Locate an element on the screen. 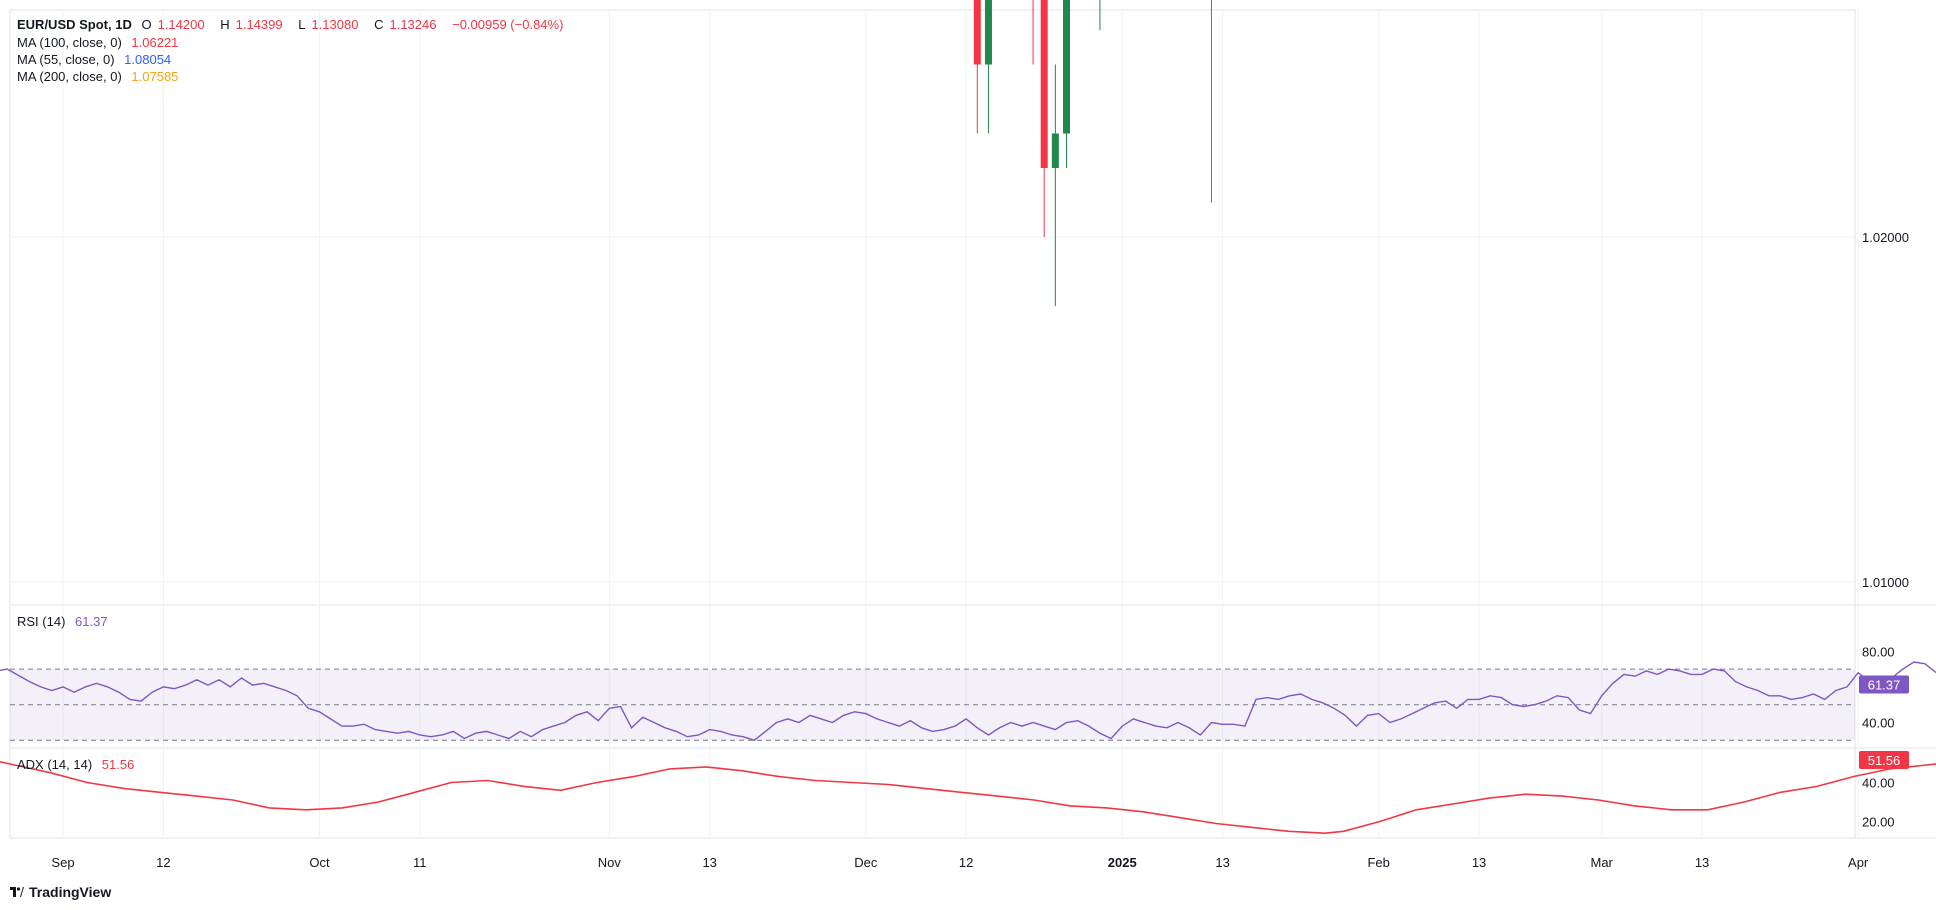  ma200-legend: MA (200, close, 0) 1.07585 is located at coordinates (100, 76).